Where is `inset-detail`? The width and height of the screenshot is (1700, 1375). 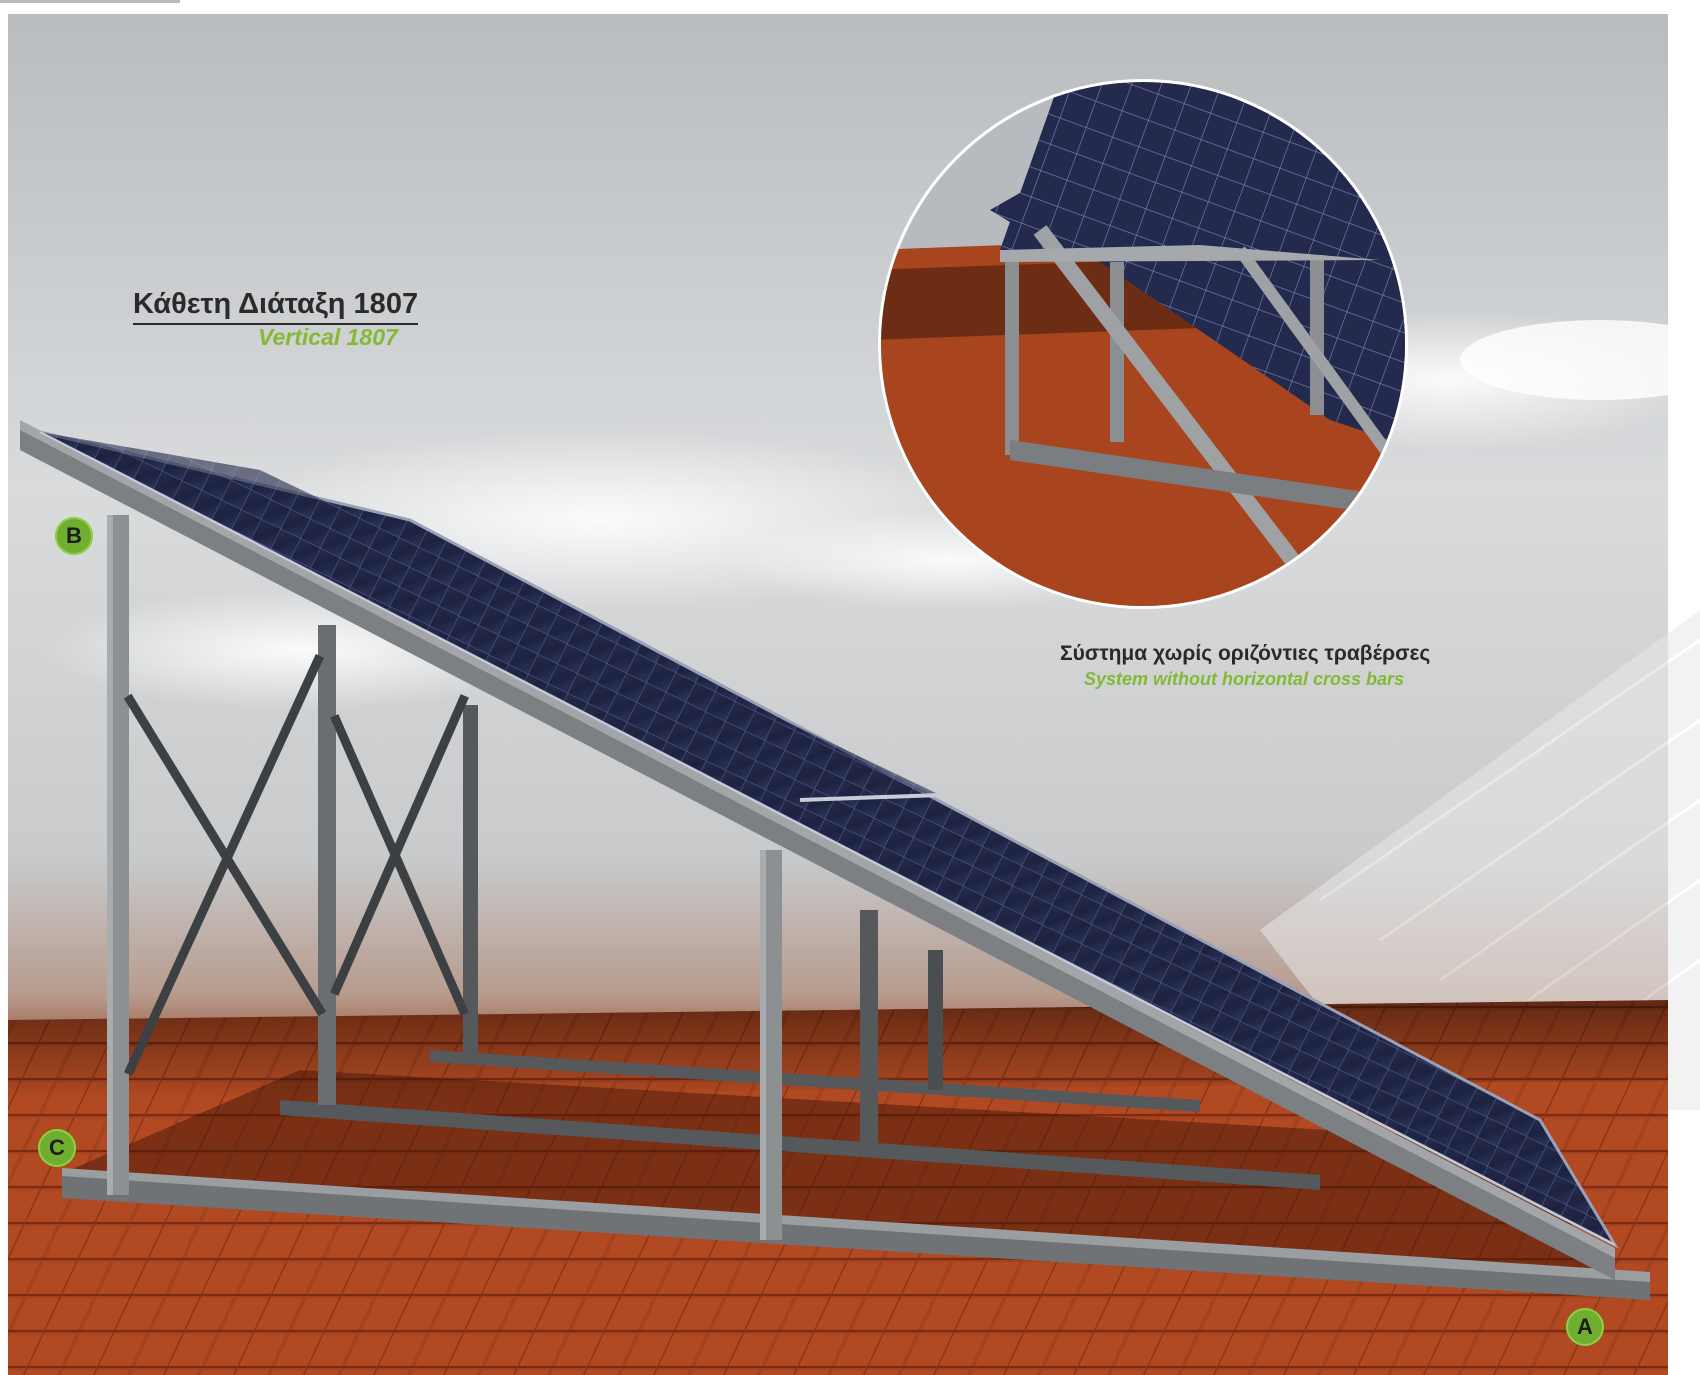 inset-detail is located at coordinates (1143, 344).